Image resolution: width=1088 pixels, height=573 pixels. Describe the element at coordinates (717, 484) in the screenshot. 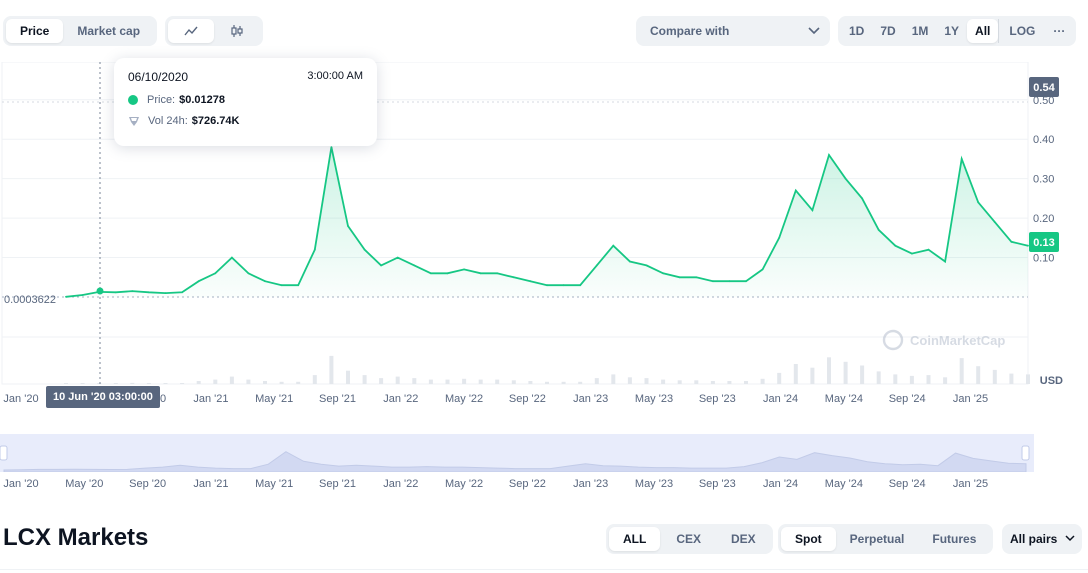

I see `navigator-tick-label: Sep '23` at that location.